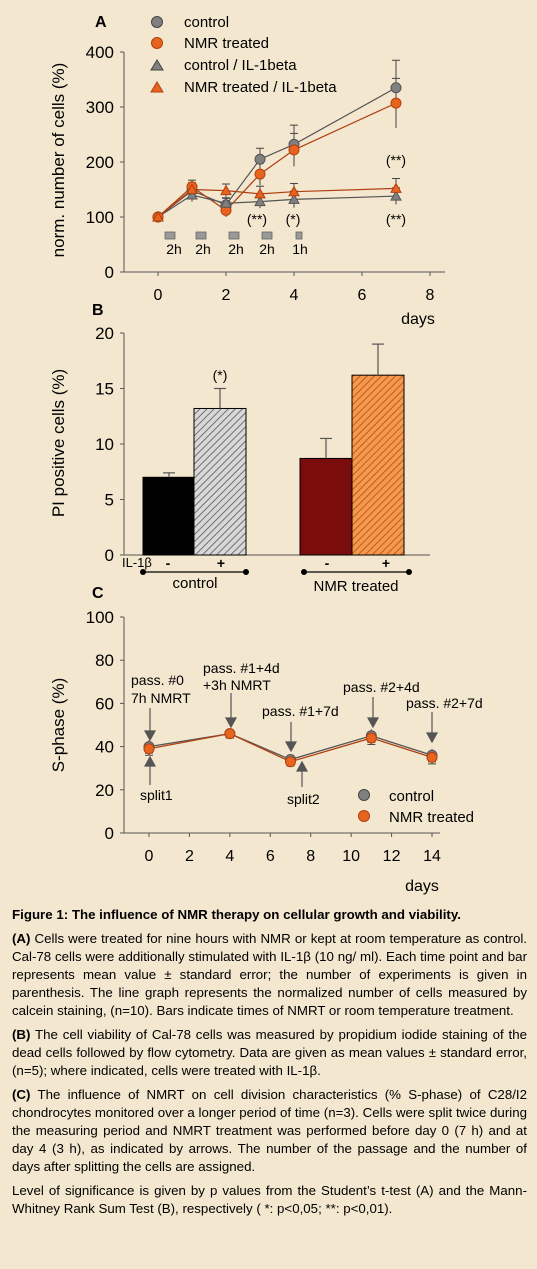  What do you see at coordinates (392, 856) in the screenshot?
I see `c-x-tick-label-12: 12` at bounding box center [392, 856].